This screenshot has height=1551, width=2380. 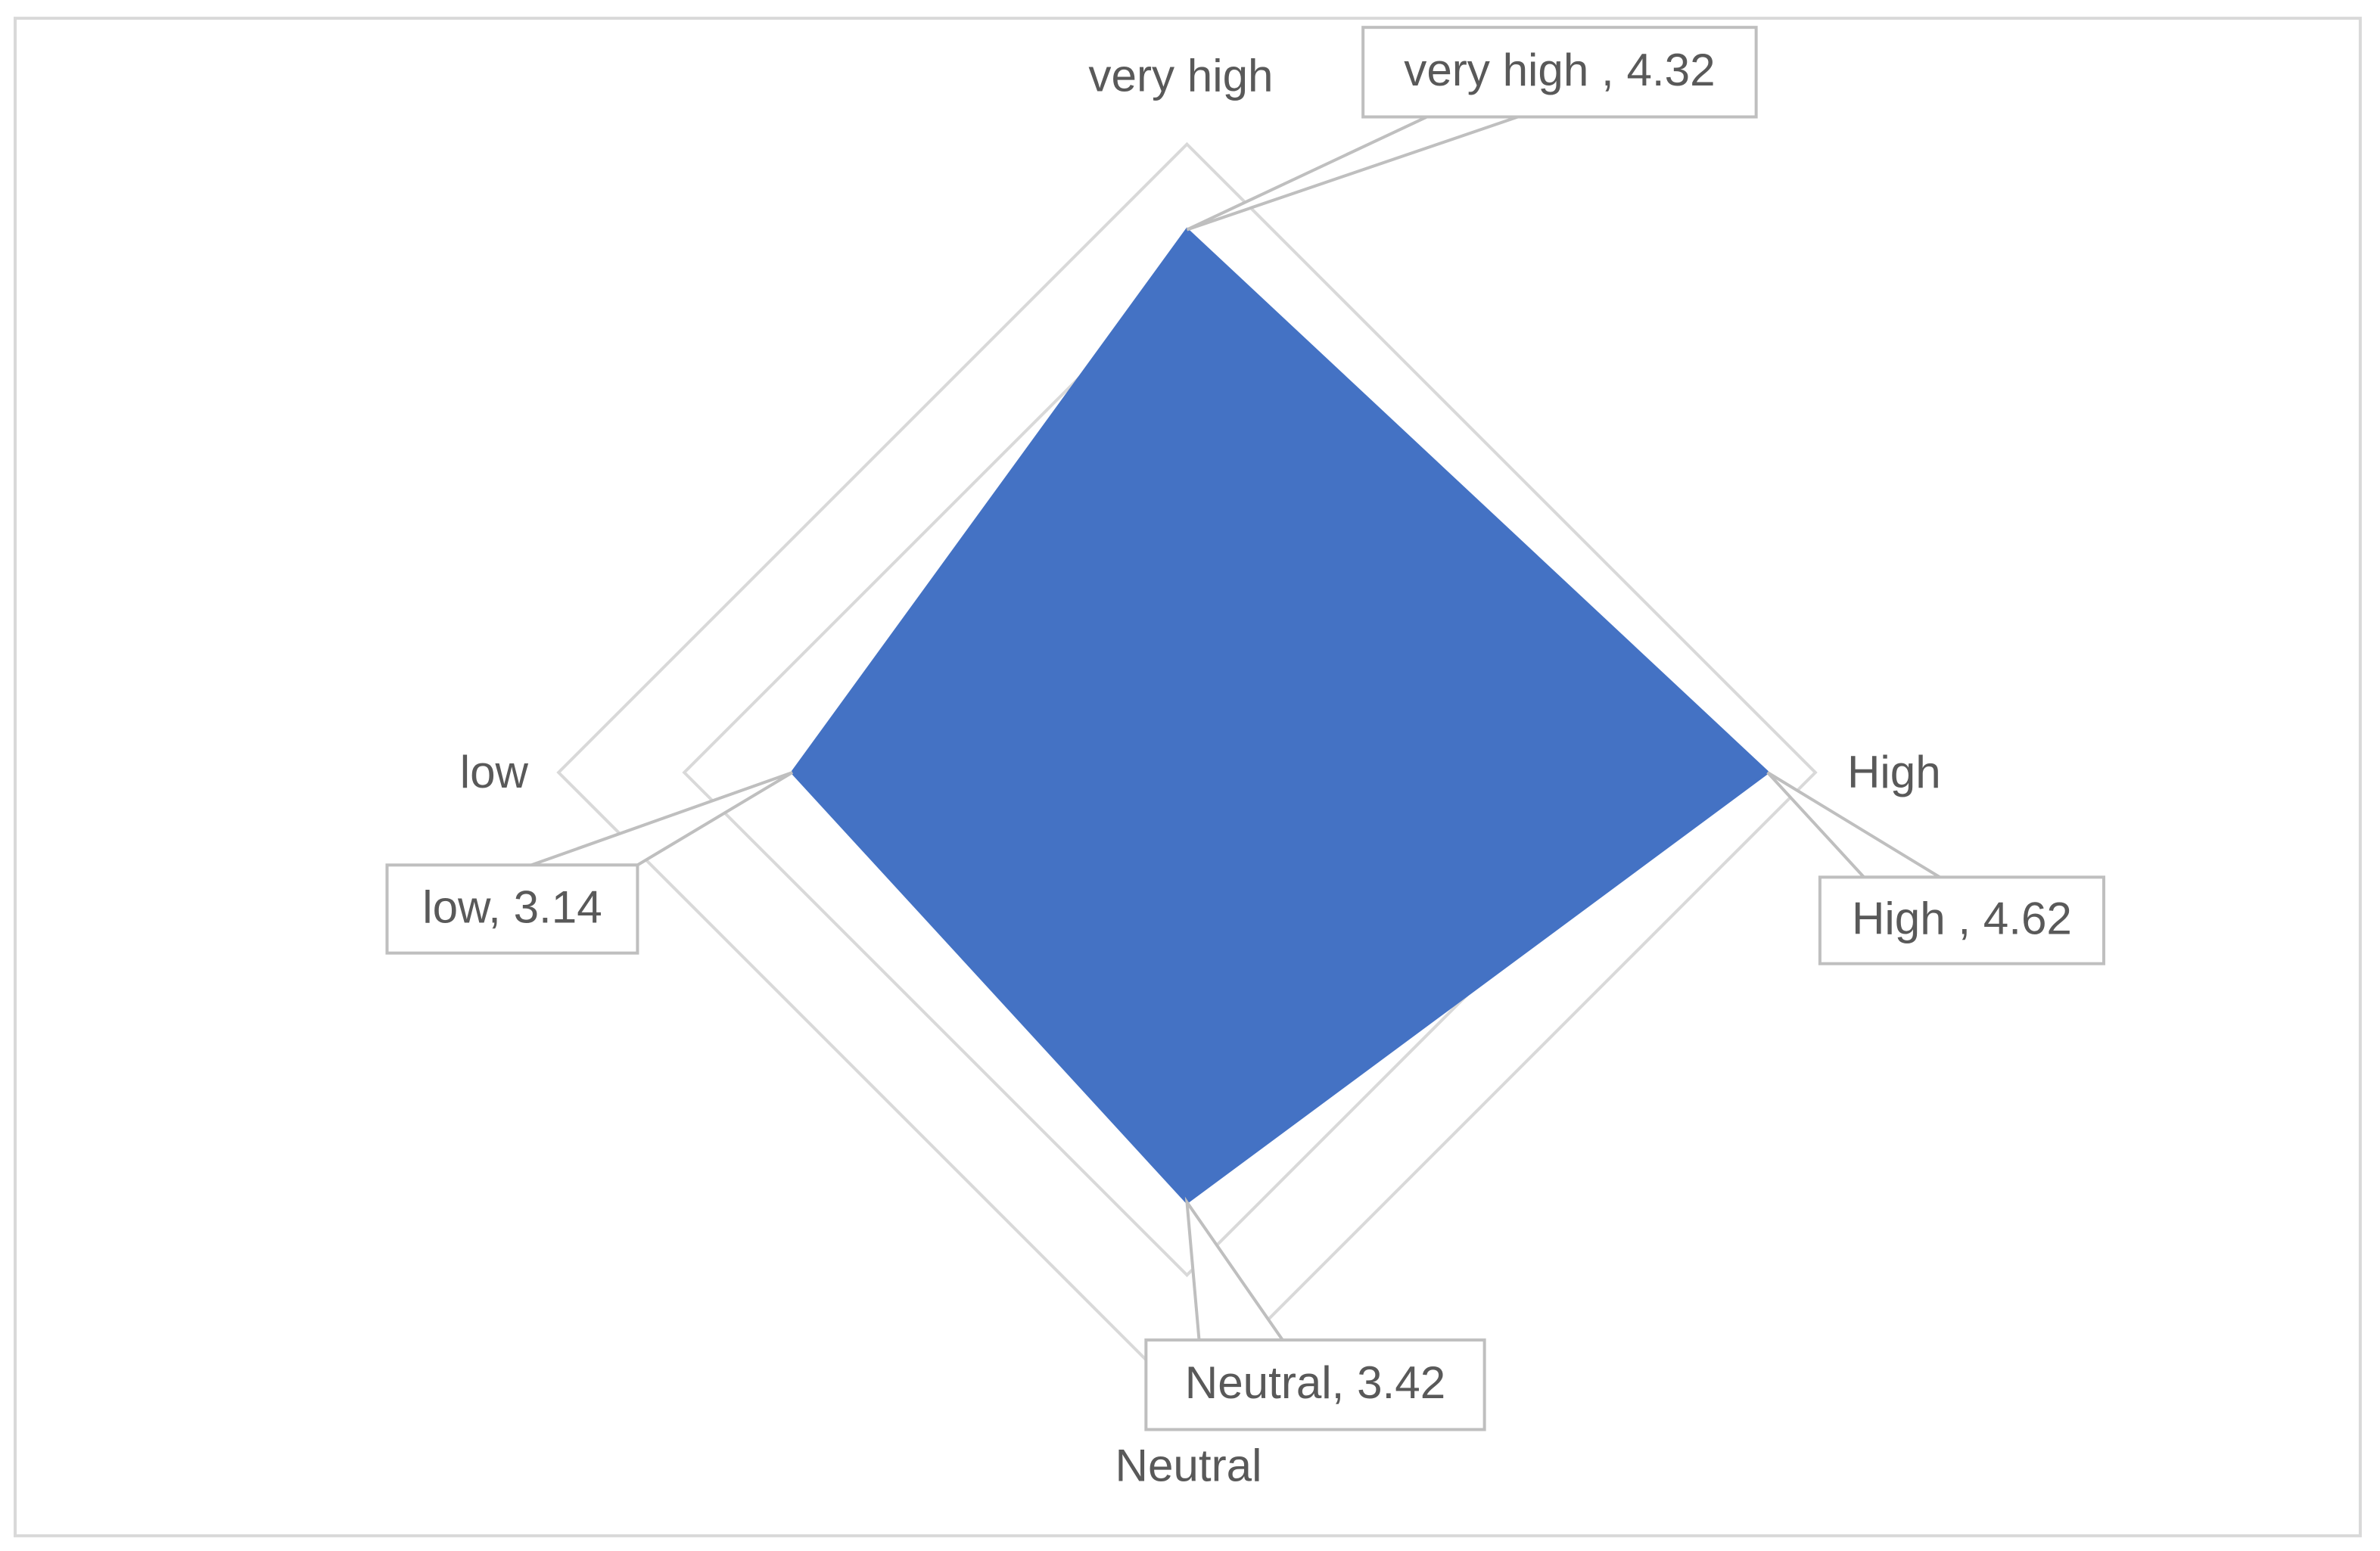 I want to click on category-label: Neutral, so click(x=1188, y=1466).